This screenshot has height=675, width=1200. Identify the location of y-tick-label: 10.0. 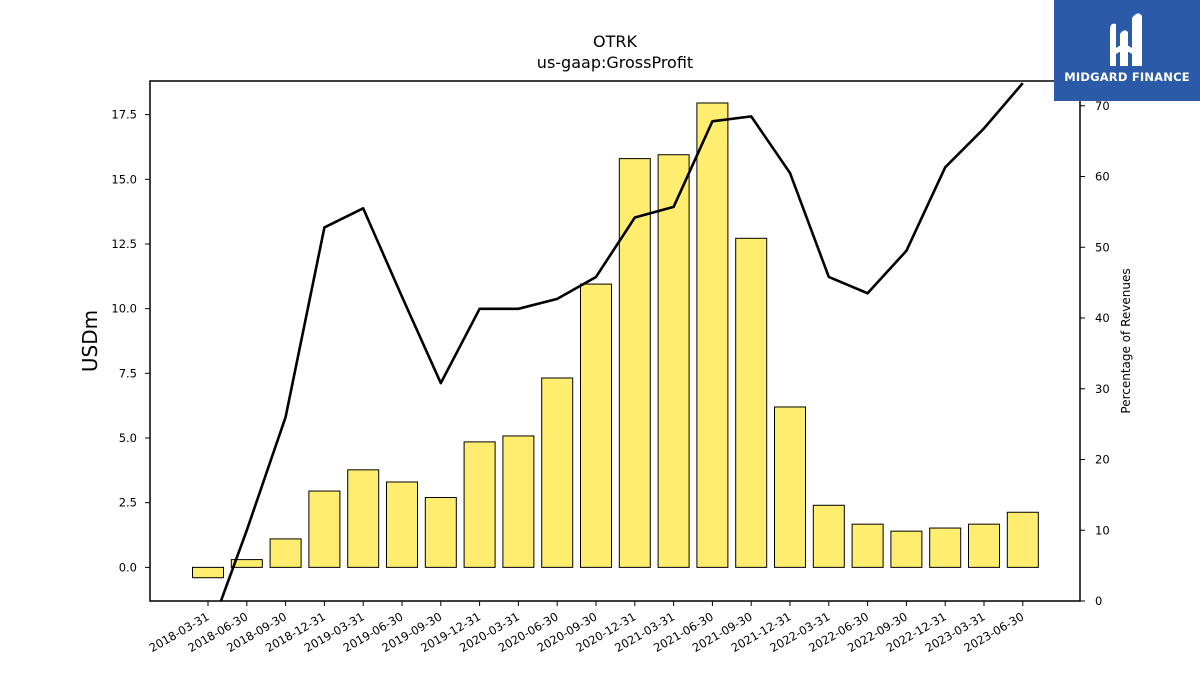
(124, 309).